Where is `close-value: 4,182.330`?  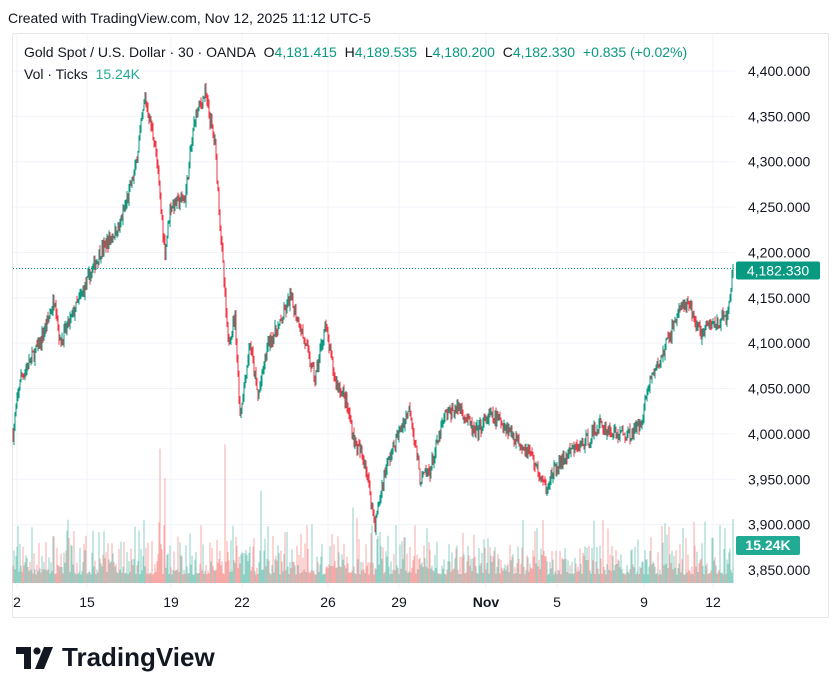 close-value: 4,182.330 is located at coordinates (544, 52).